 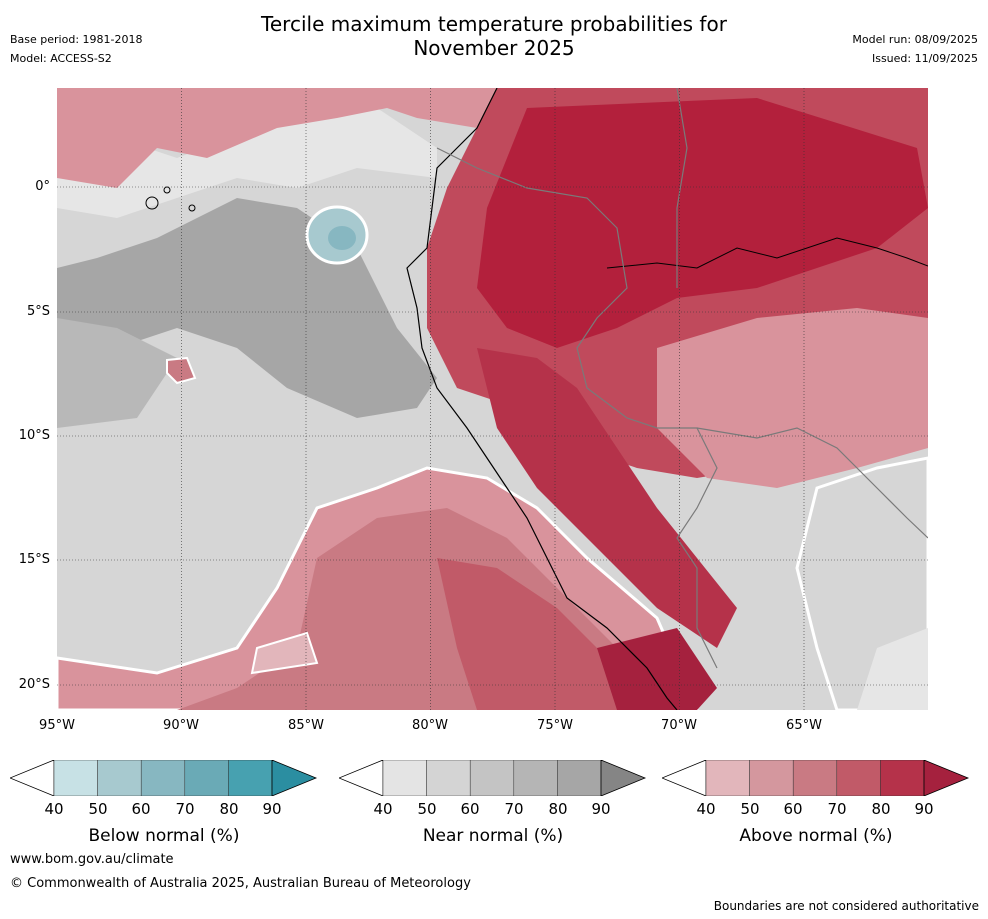 I want to click on below-normal-core, so click(x=342, y=238).